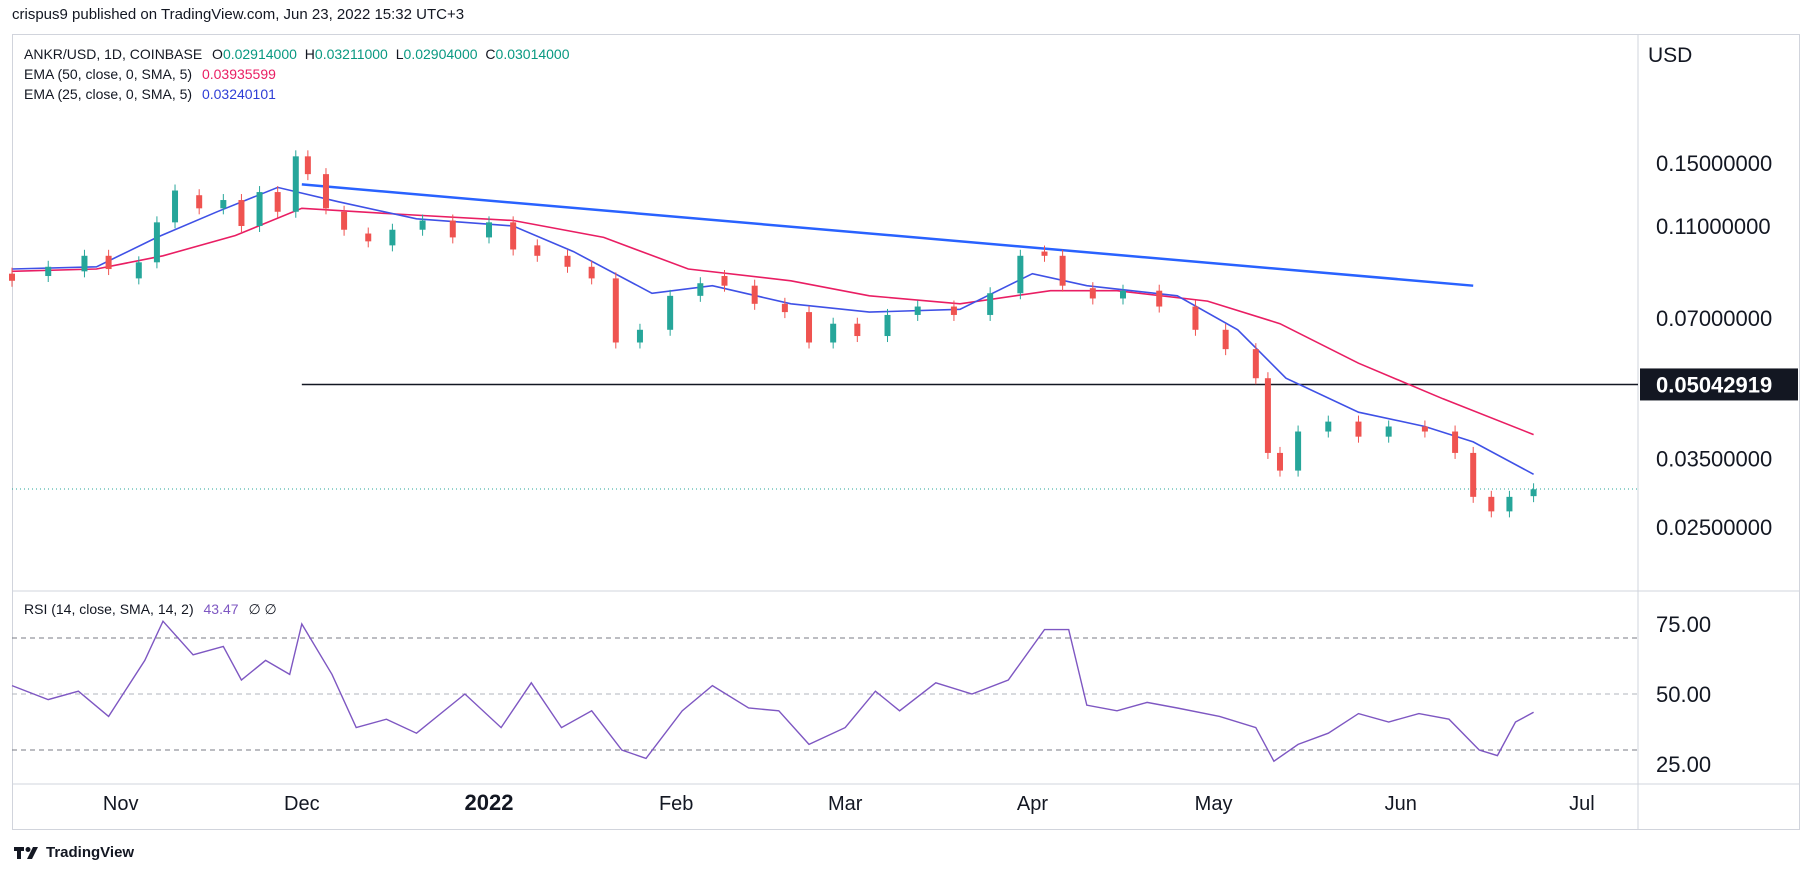 Image resolution: width=1813 pixels, height=876 pixels. What do you see at coordinates (1714, 459) in the screenshot?
I see `price-axis-label: 0.03500000` at bounding box center [1714, 459].